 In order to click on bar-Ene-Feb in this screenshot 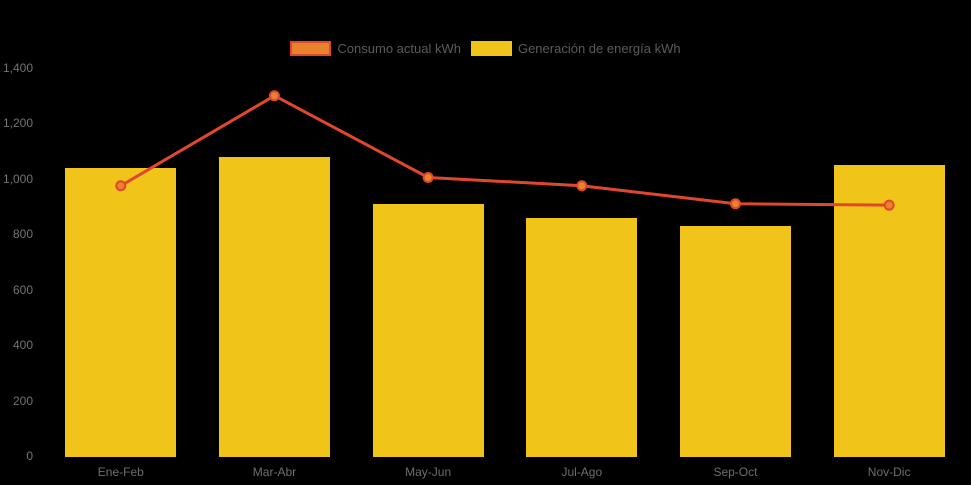, I will do `click(121, 312)`.